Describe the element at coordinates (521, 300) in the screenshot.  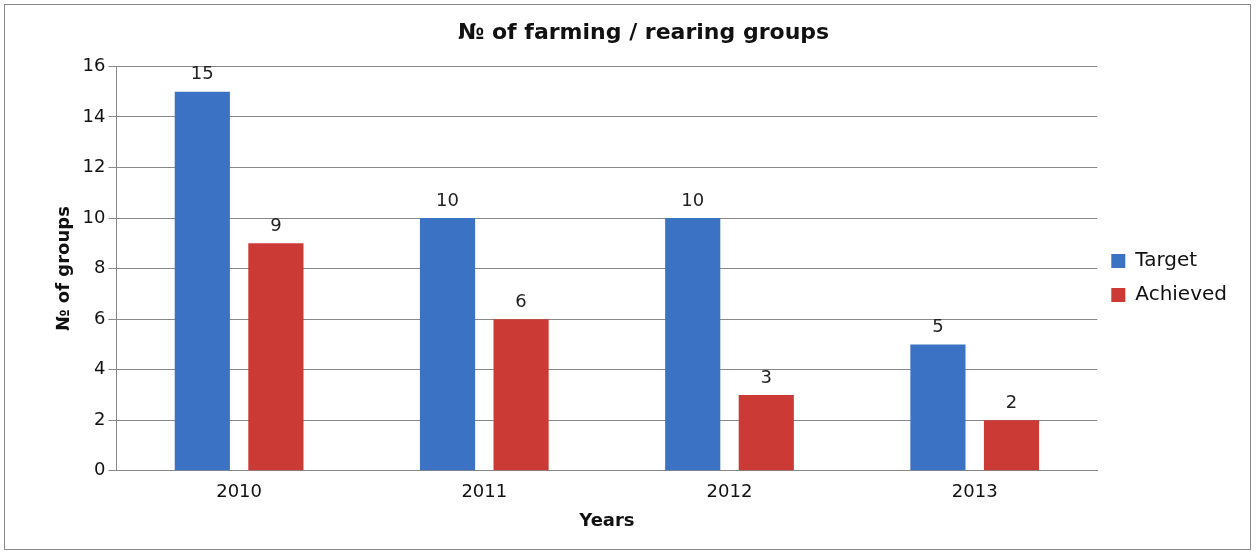
I see `data-label: 6` at that location.